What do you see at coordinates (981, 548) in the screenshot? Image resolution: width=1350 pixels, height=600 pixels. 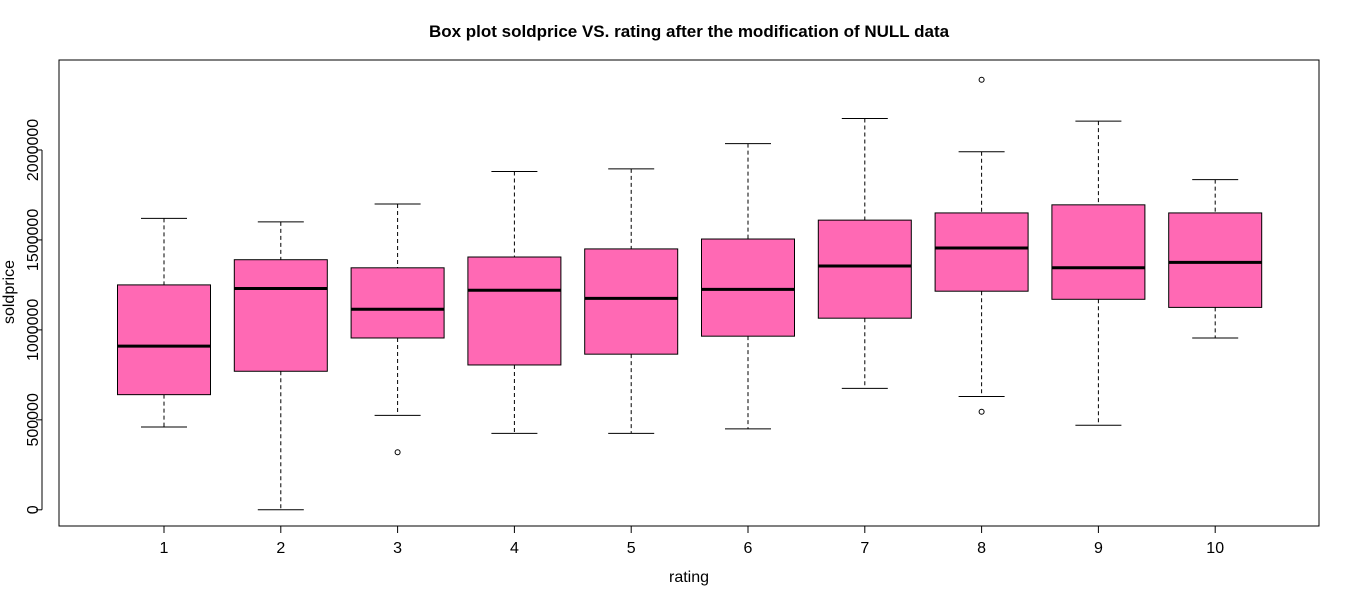 I see `x-tick-label: 8` at bounding box center [981, 548].